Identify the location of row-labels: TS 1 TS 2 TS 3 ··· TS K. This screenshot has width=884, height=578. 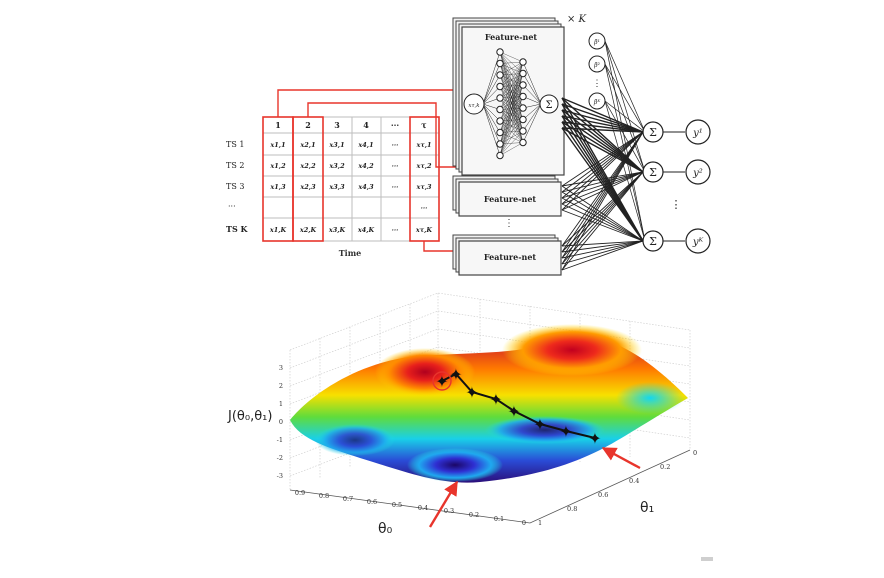
(237, 187).